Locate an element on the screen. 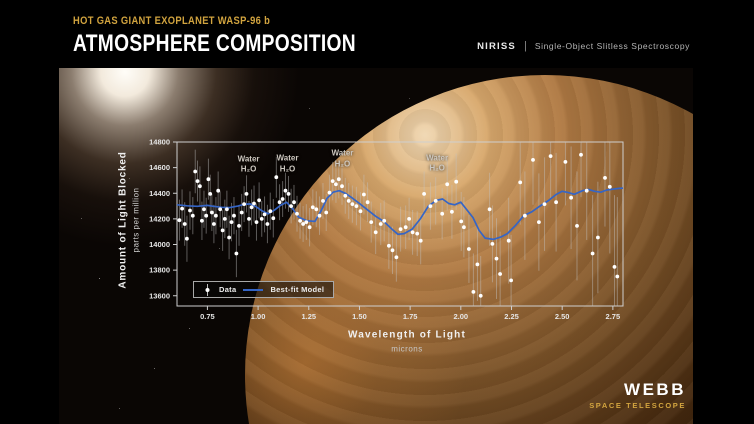 The height and width of the screenshot is (424, 754). svg-text: 13800 is located at coordinates (159, 270).